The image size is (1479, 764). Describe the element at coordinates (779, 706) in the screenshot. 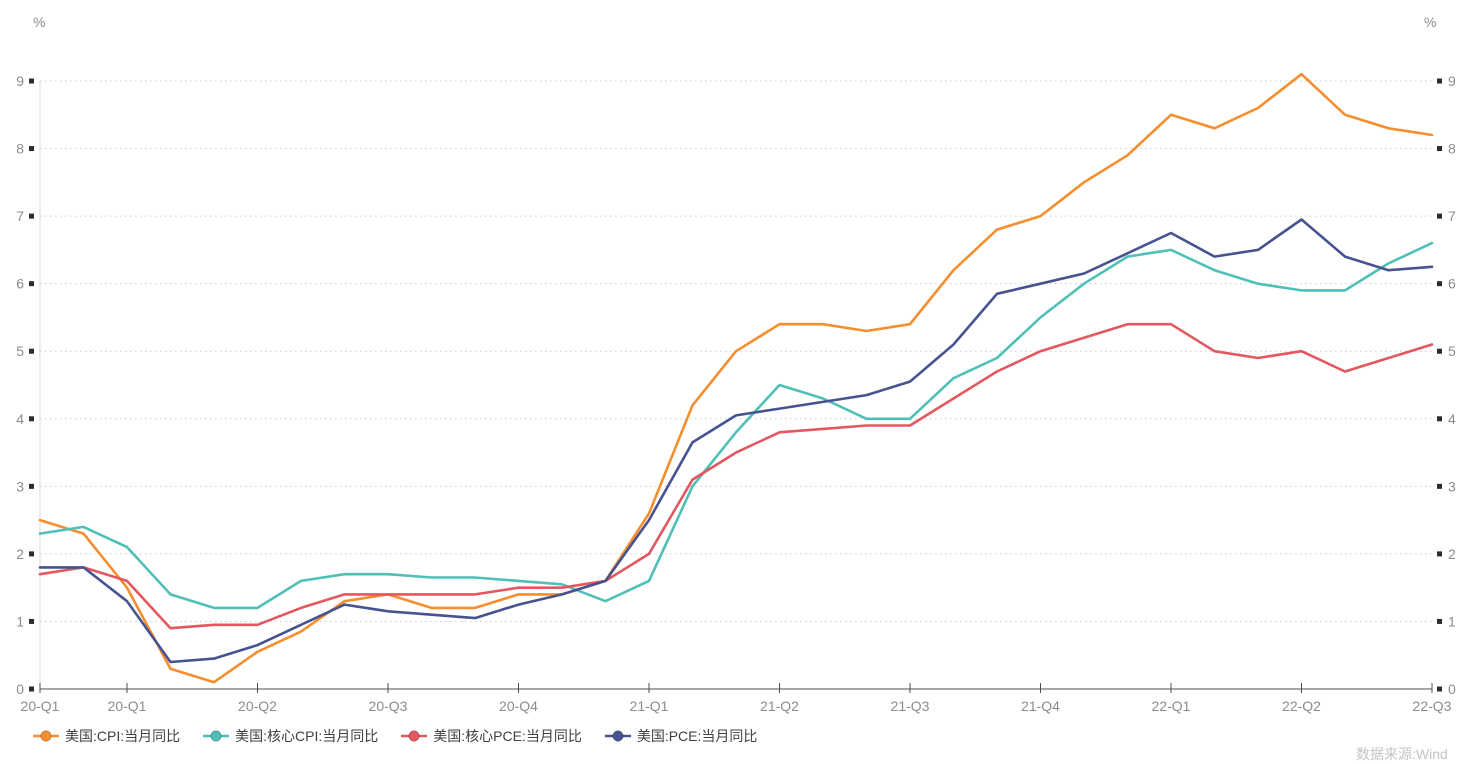

I see `x-axis-label-21-Q2: 21-Q2` at that location.